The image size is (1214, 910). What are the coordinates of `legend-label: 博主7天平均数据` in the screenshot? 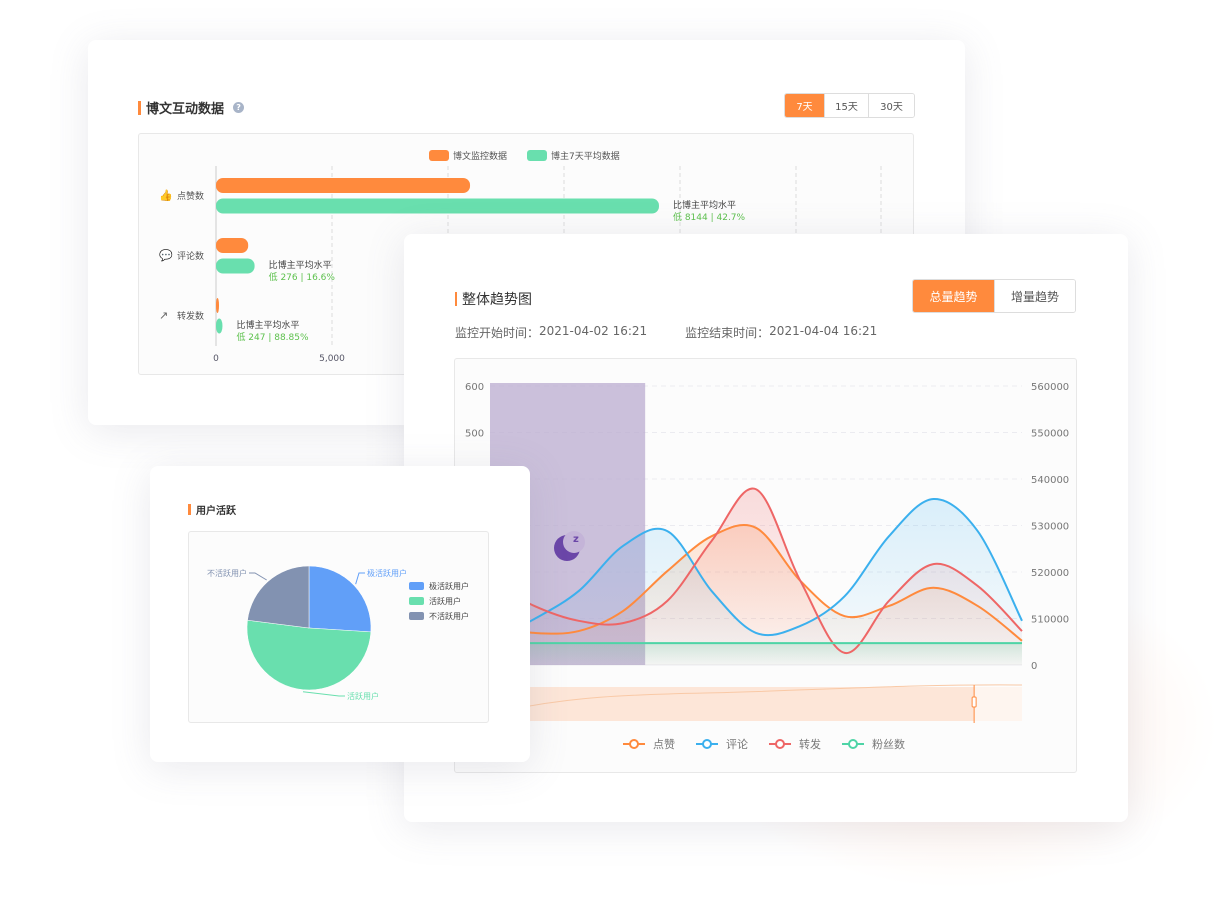 It's located at (585, 156).